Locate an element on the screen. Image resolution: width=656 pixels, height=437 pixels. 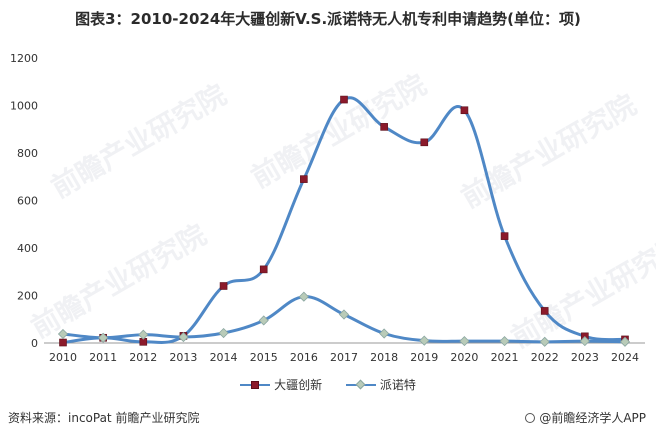
x-tick-label: 2024 is located at coordinates (625, 357).